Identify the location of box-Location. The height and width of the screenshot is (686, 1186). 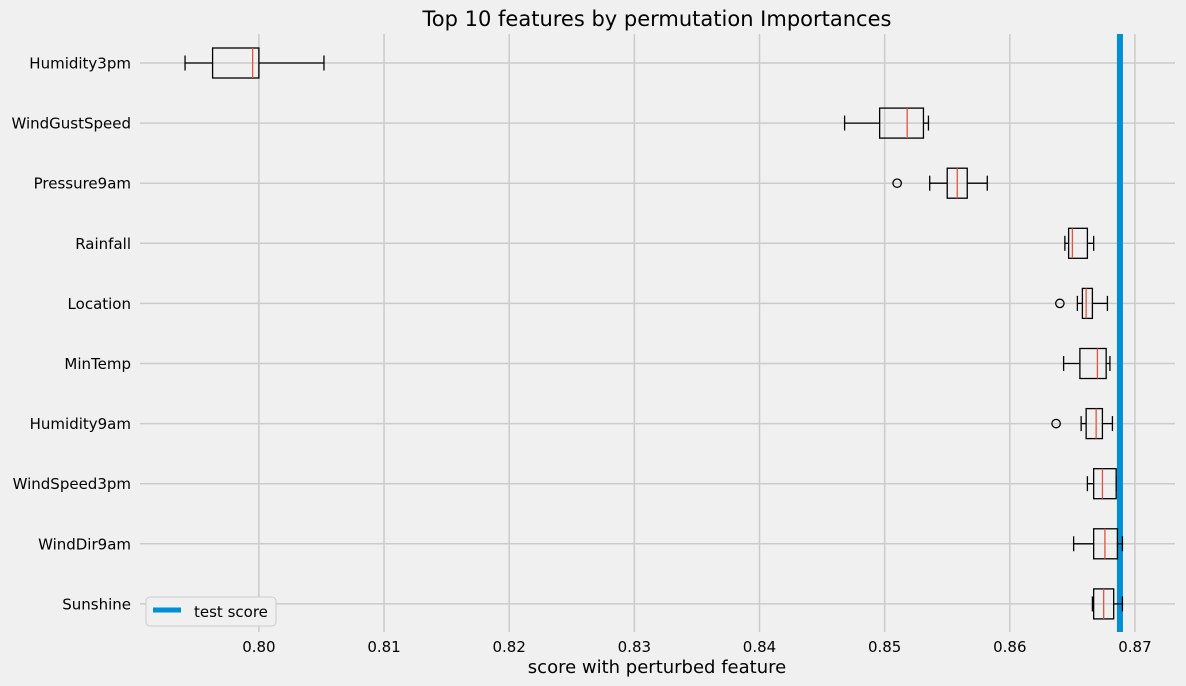
(1082, 303).